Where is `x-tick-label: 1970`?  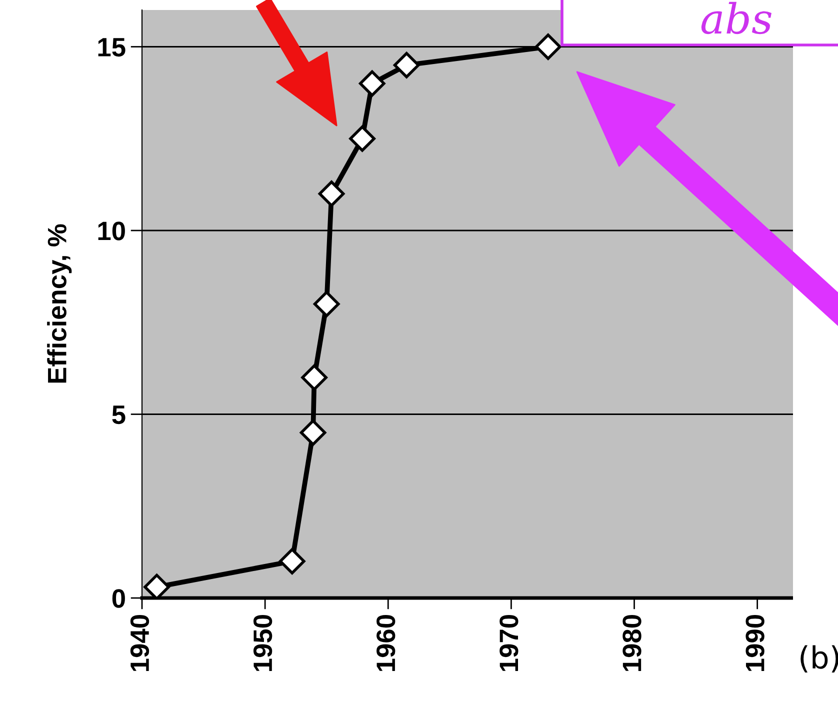 x-tick-label: 1970 is located at coordinates (509, 643).